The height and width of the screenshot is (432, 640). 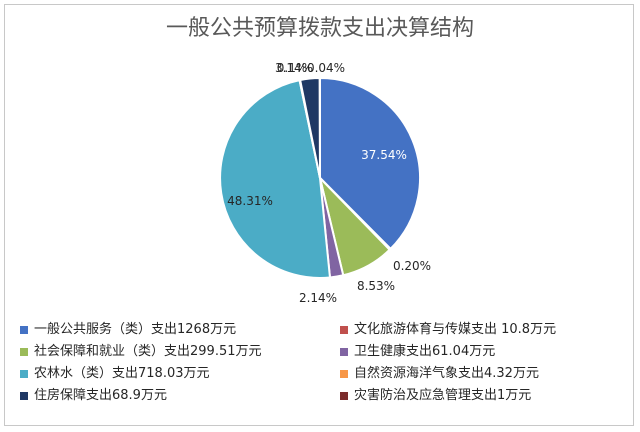 I want to click on slice-label: 37.54%, so click(x=384, y=155).